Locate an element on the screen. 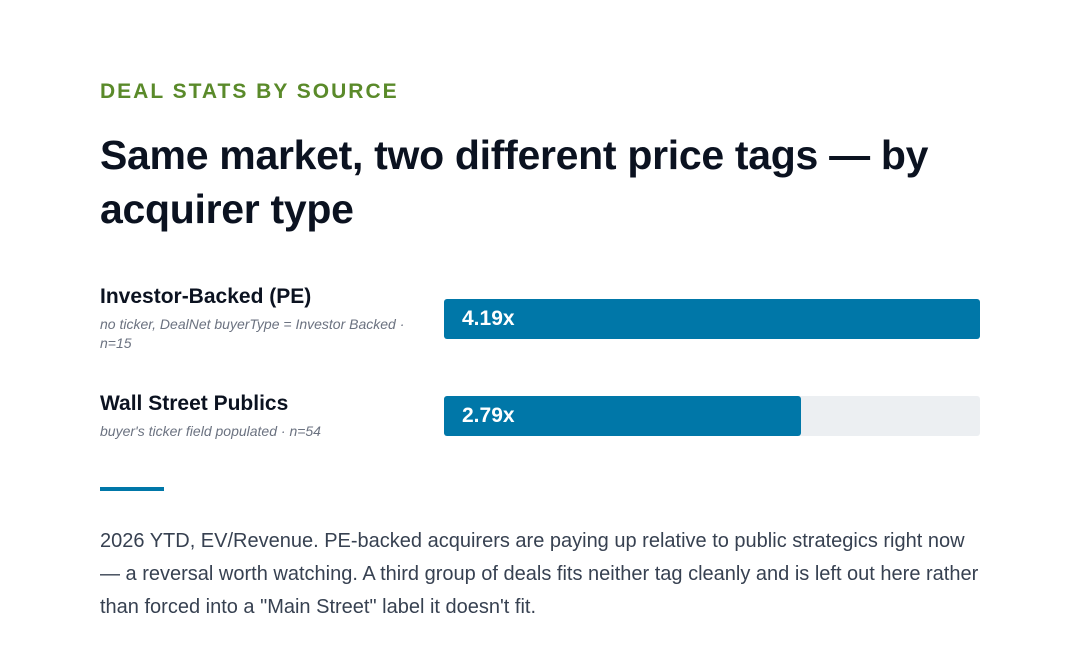  bar-investor-backed is located at coordinates (712, 319).